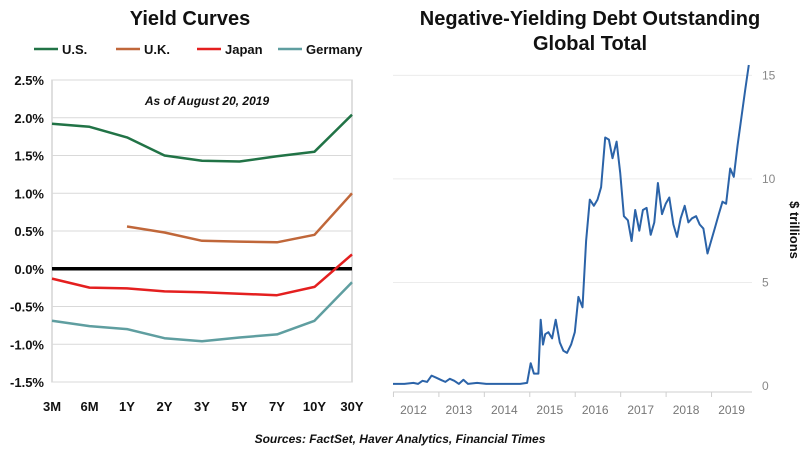  Describe the element at coordinates (244, 49) in the screenshot. I see `legend-label: Japan` at that location.